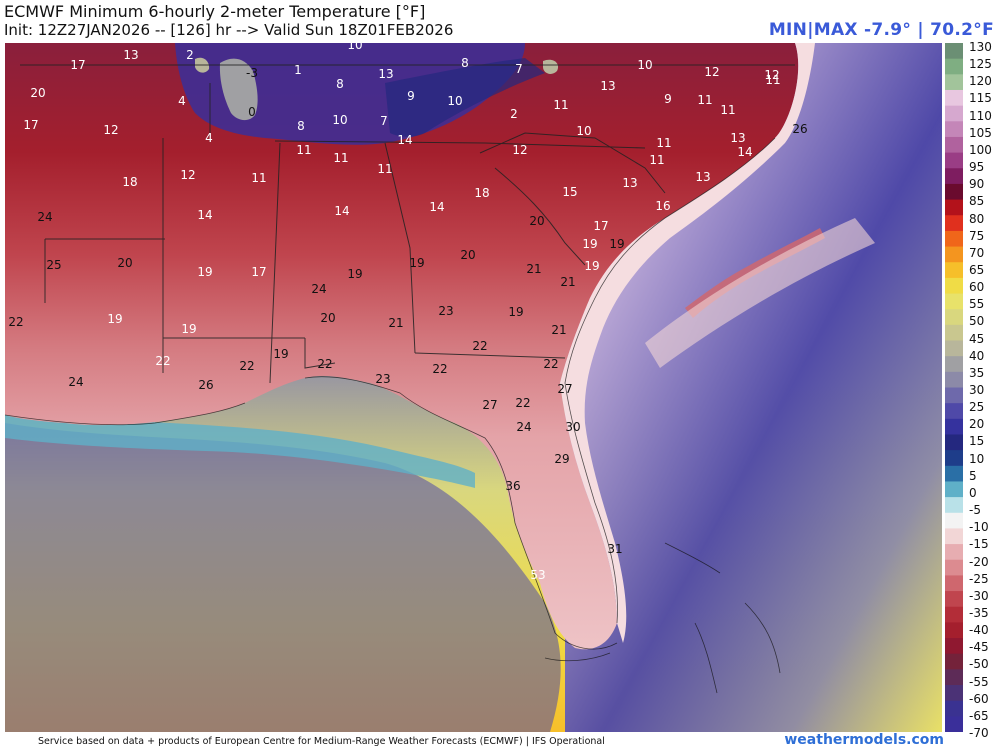  Describe the element at coordinates (572, 427) in the screenshot. I see `temperature-value-label: 30` at that location.